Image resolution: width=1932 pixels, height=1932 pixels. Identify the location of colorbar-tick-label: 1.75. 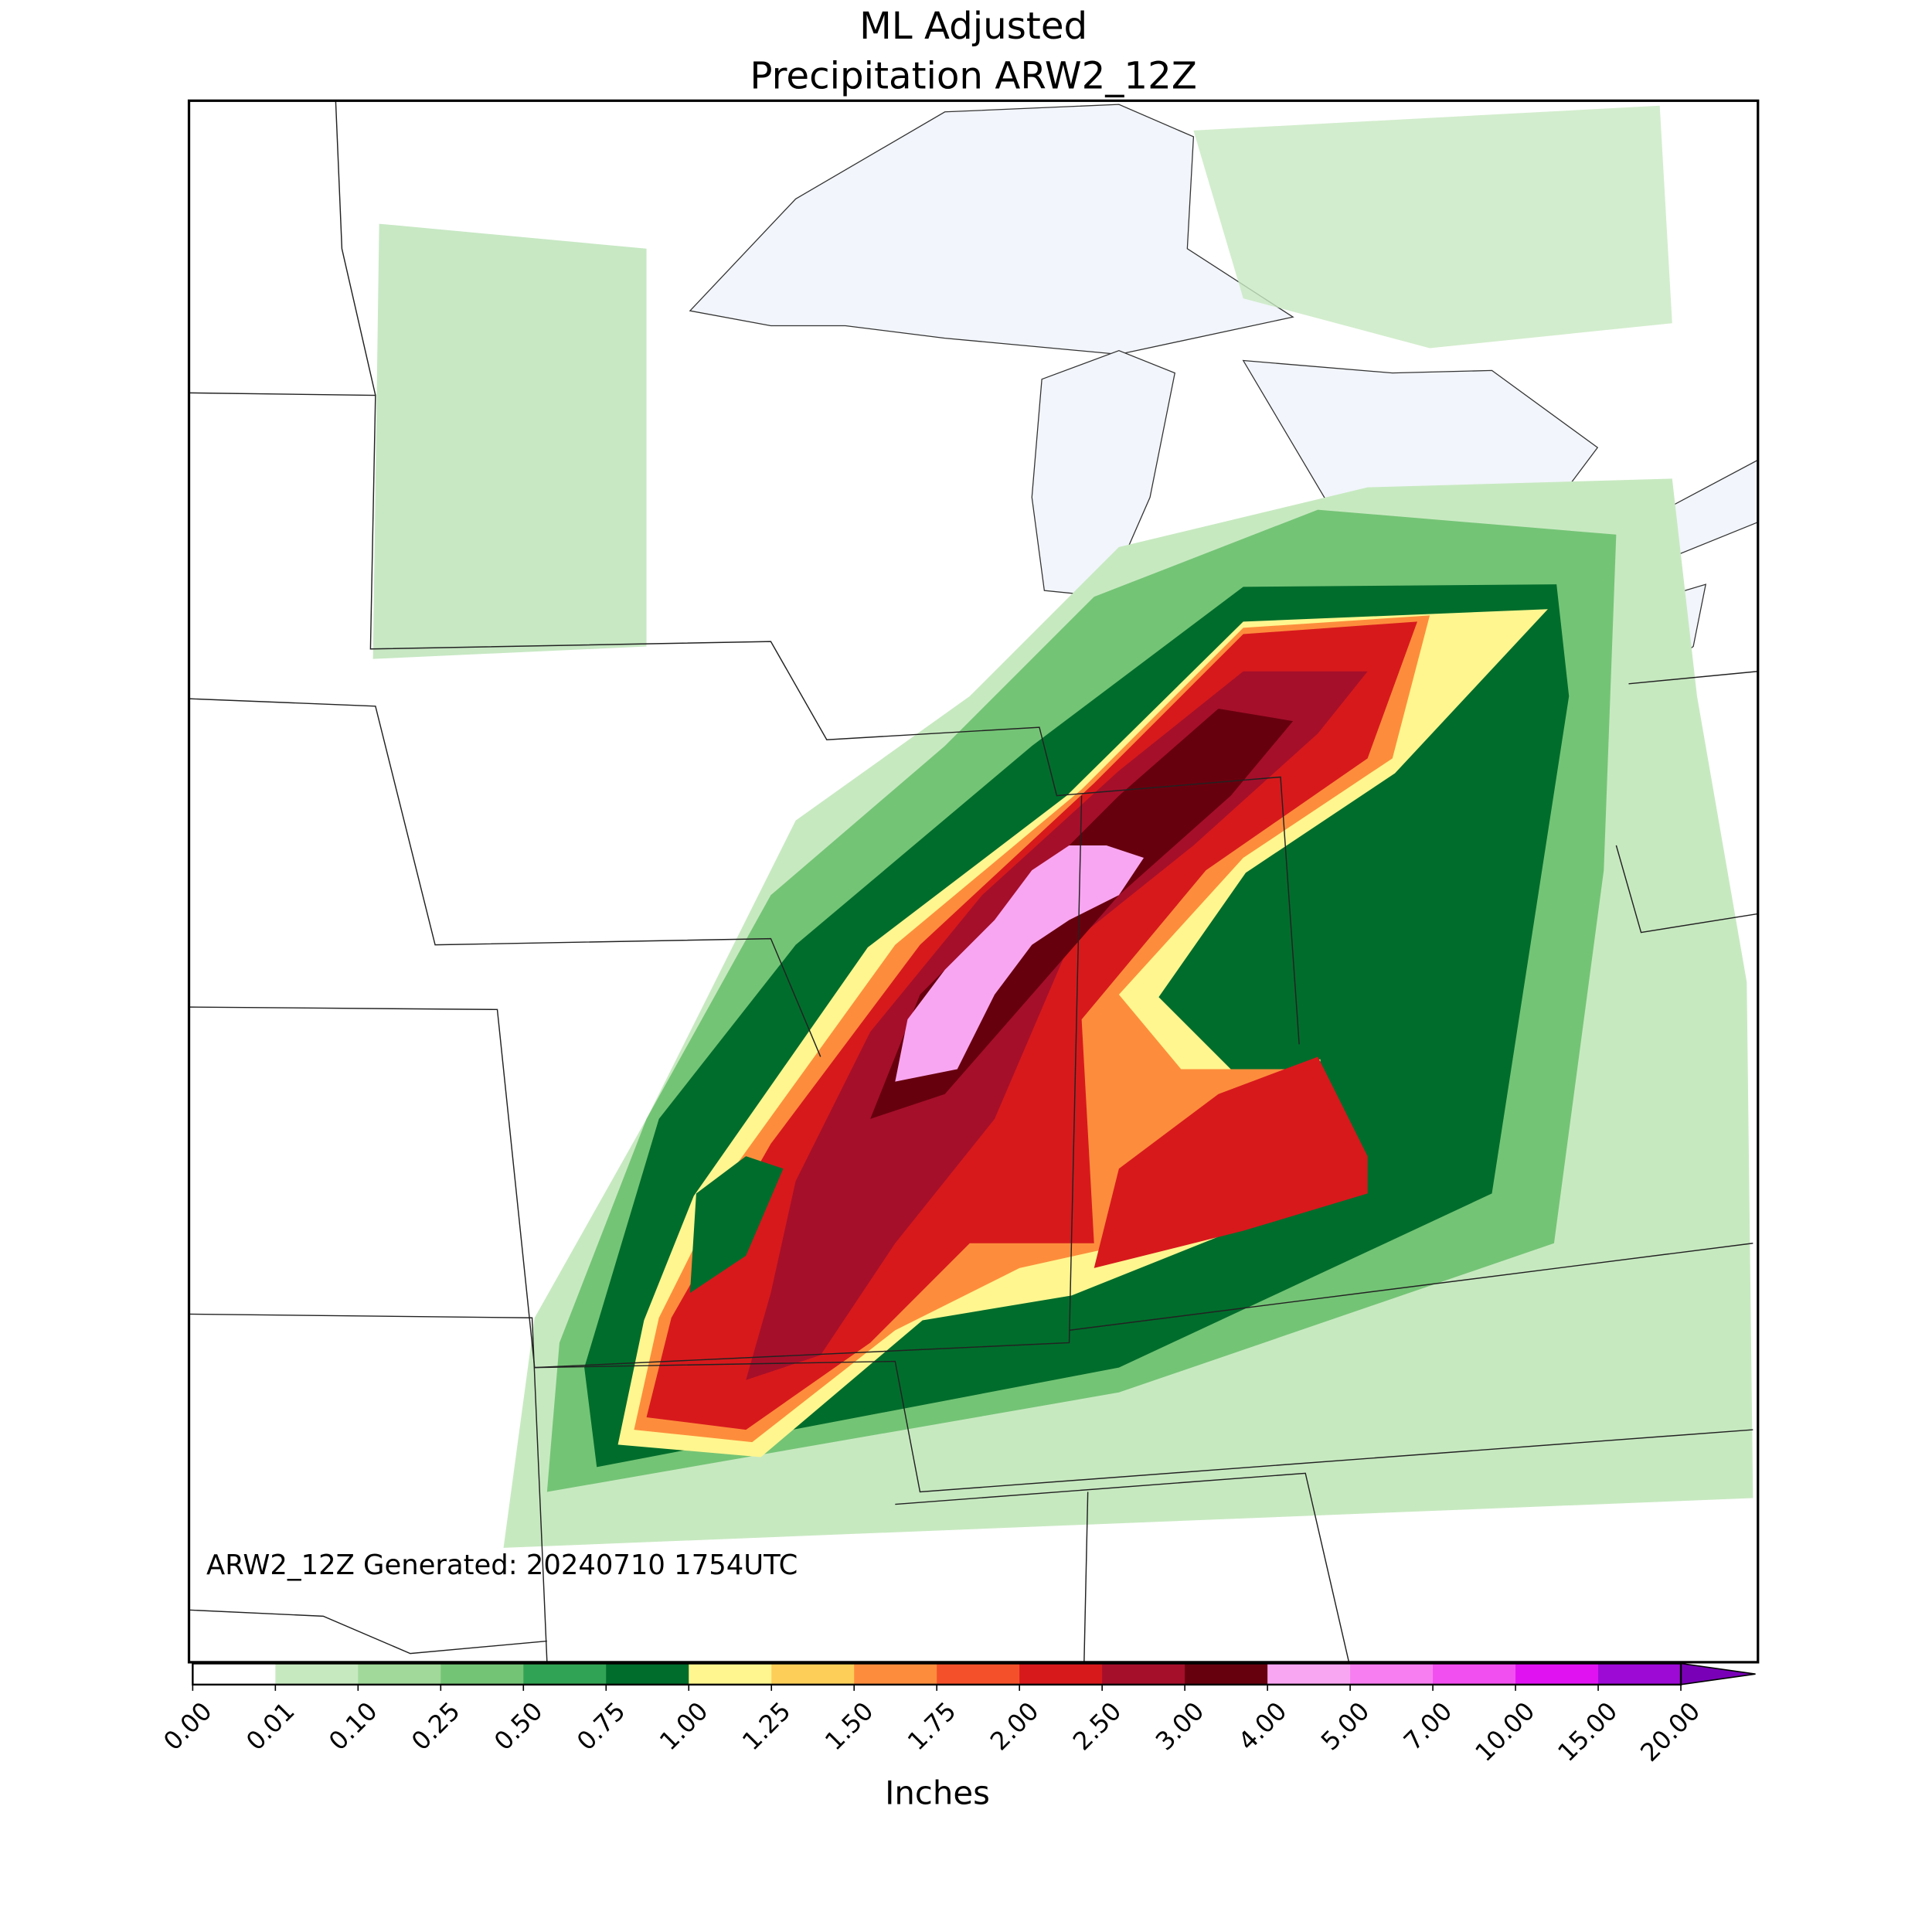
(932, 1727).